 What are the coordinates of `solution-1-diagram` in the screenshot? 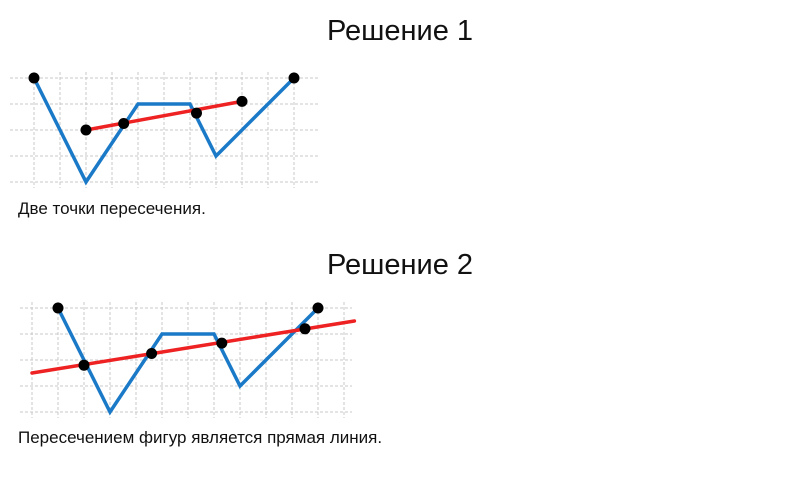 It's located at (165, 130).